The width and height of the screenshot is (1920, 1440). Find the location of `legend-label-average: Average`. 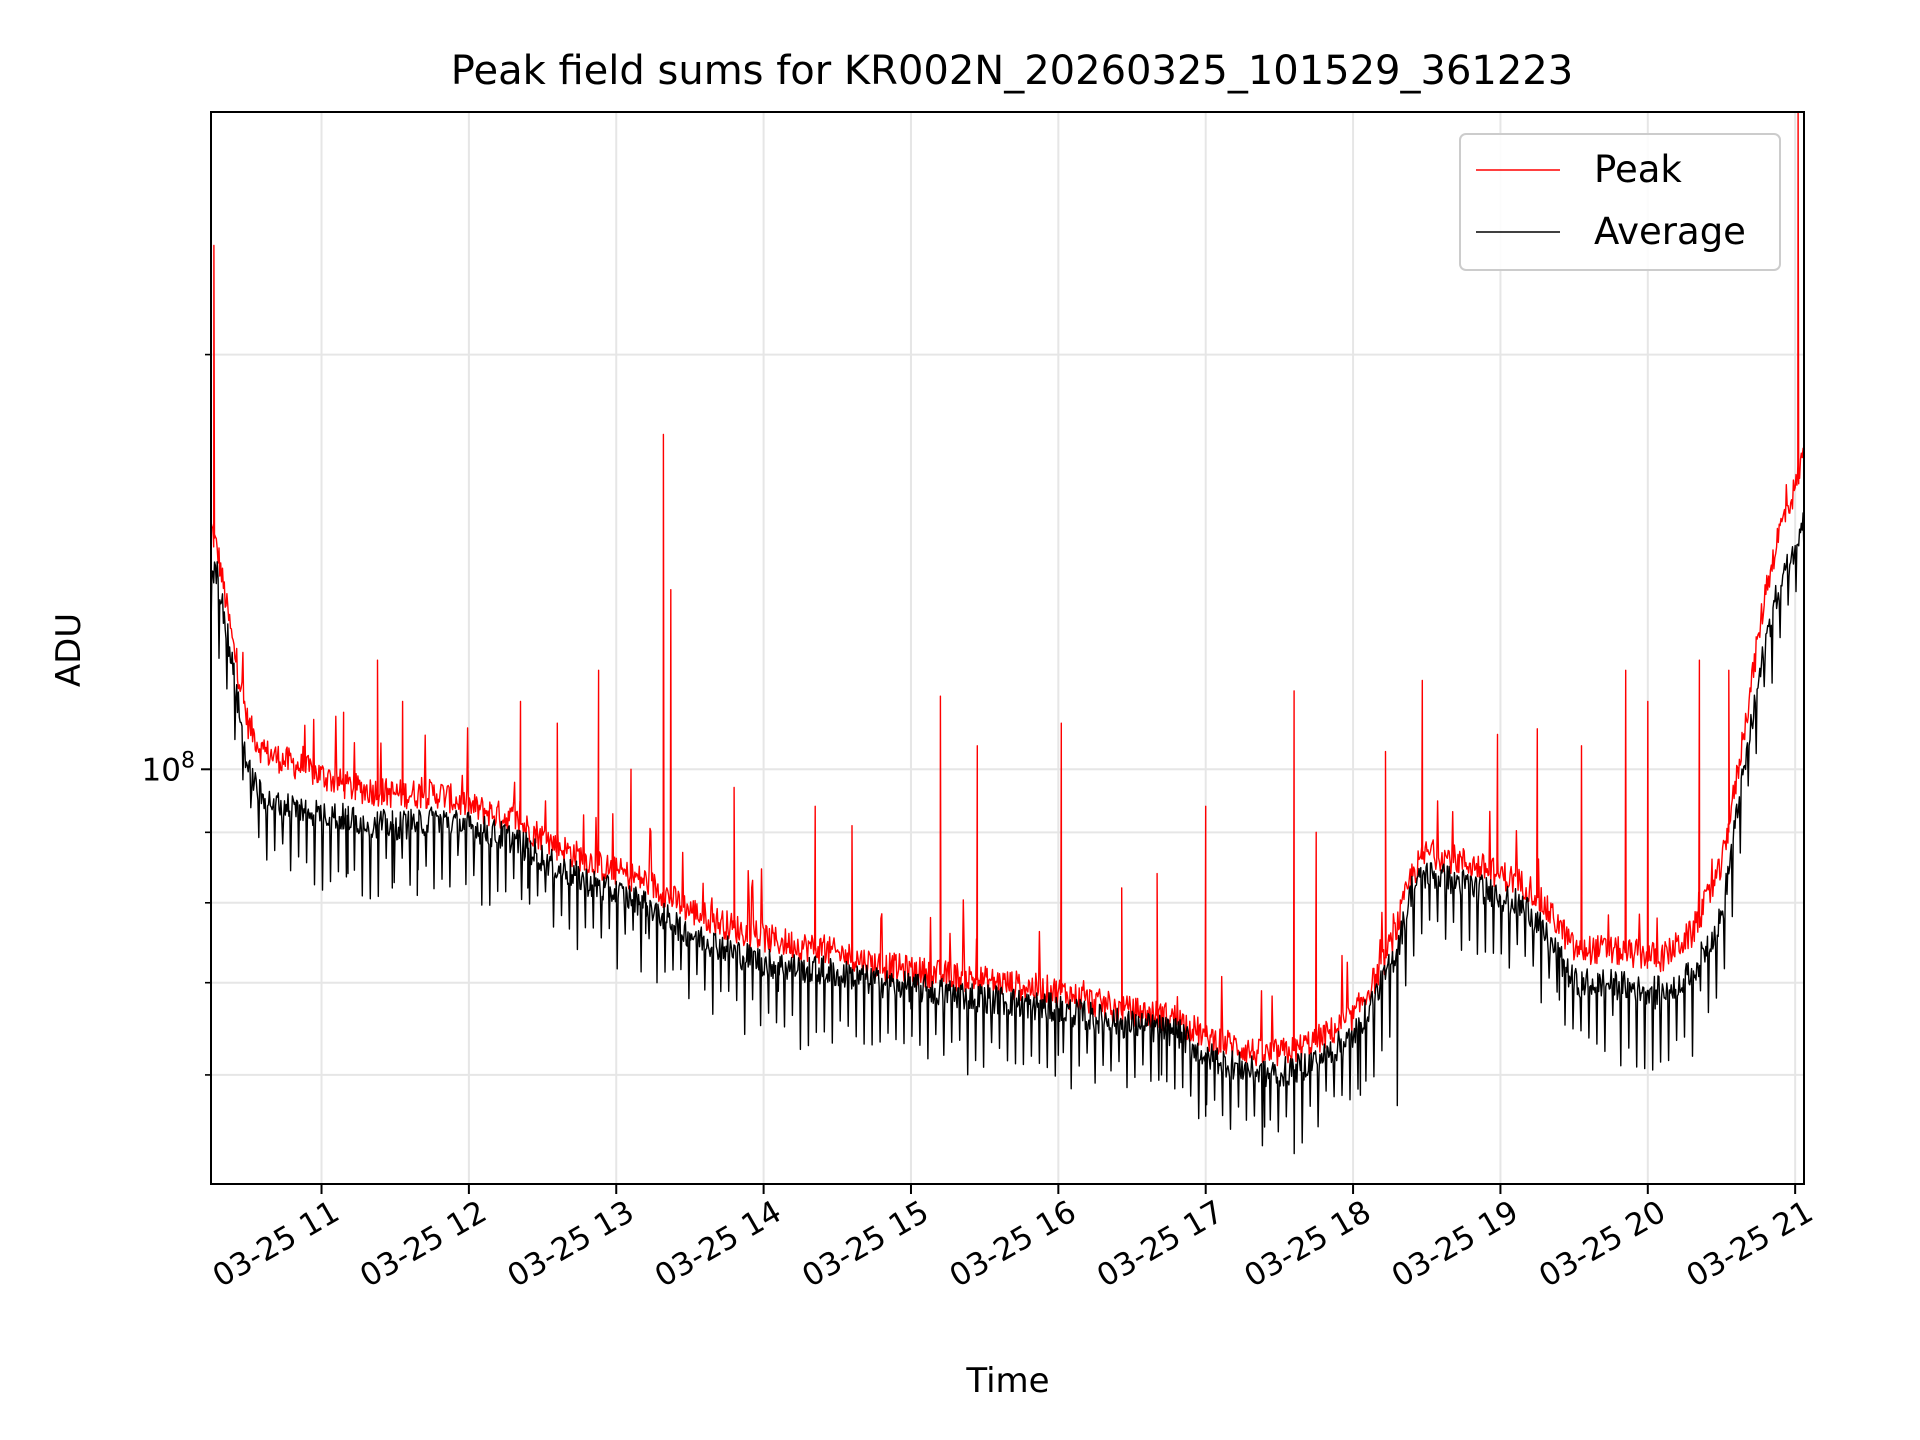

legend-label-average: Average is located at coordinates (1670, 231).